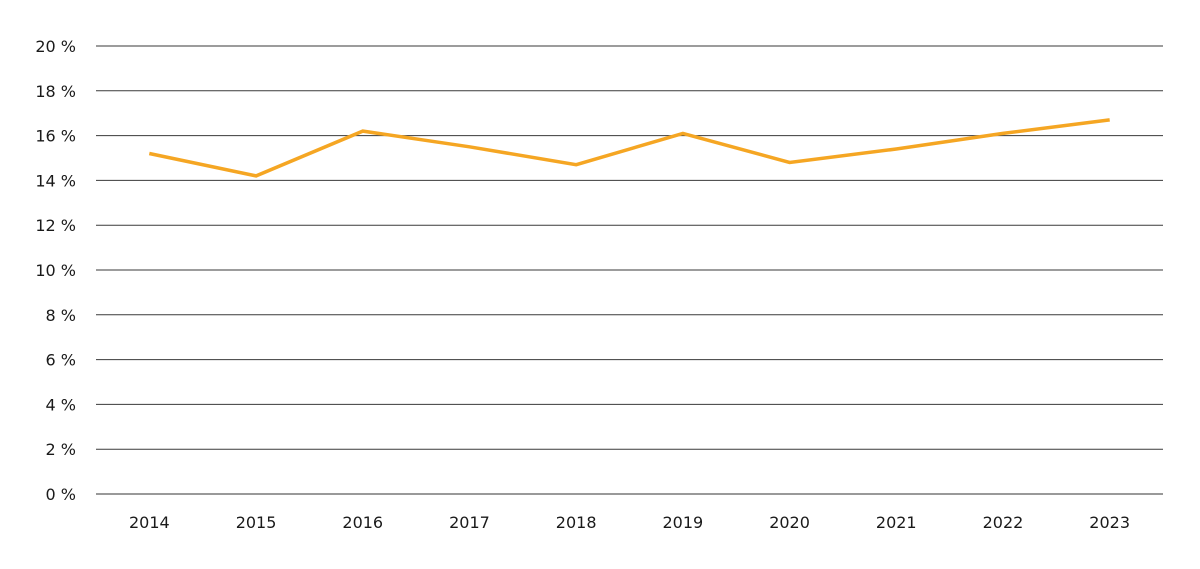 The width and height of the screenshot is (1200, 569). I want to click on x-tick-label: 2020, so click(789, 522).